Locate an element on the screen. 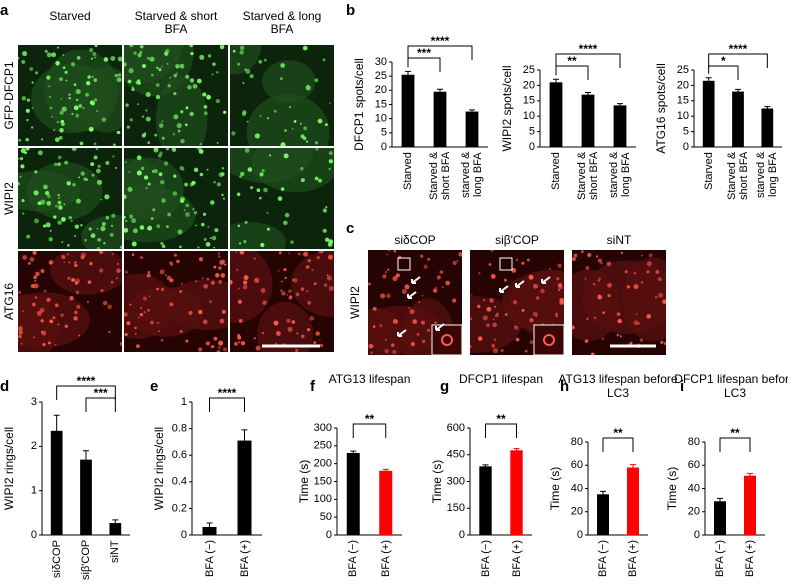 Image resolution: width=788 pixels, height=587 pixels. cell-body is located at coordinates (288, 119).